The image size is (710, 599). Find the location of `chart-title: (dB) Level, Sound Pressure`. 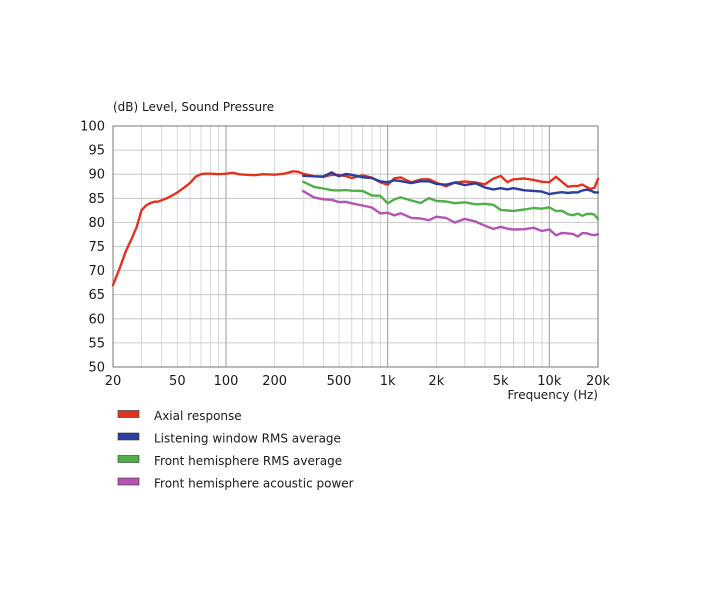

chart-title: (dB) Level, Sound Pressure is located at coordinates (193, 107).